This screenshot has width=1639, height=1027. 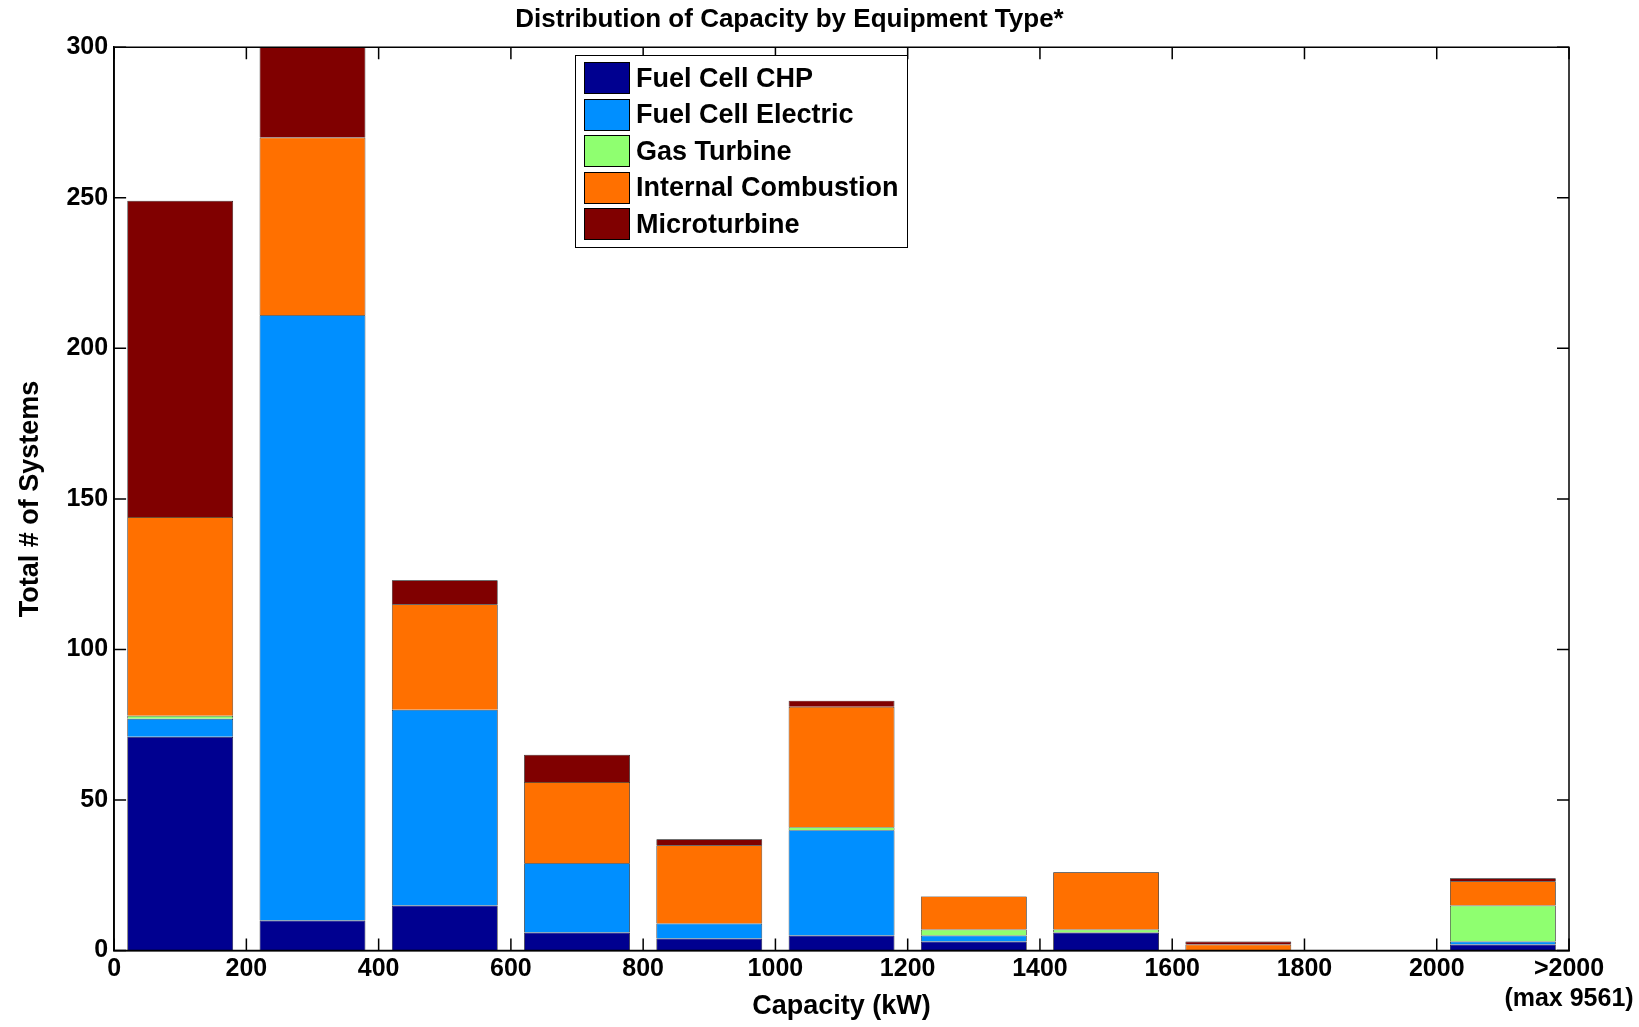 I want to click on x-tick-label: 1400, so click(x=1040, y=967).